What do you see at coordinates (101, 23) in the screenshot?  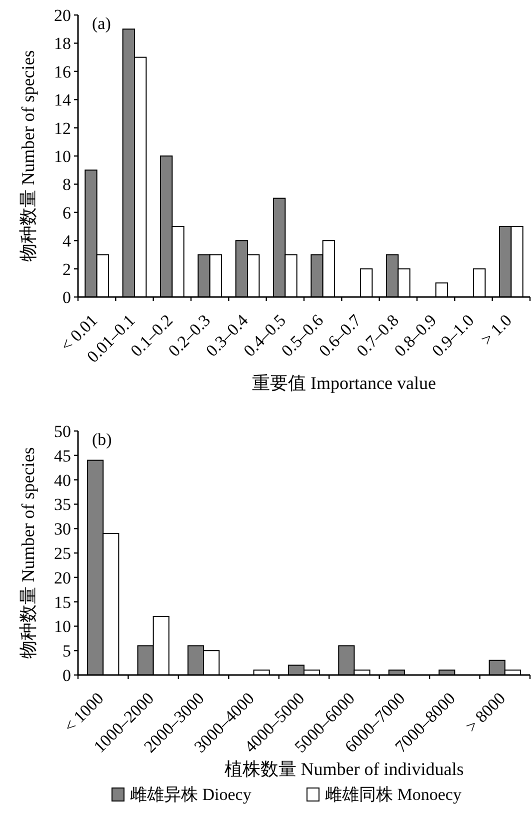 I see `chart-title: (a)` at bounding box center [101, 23].